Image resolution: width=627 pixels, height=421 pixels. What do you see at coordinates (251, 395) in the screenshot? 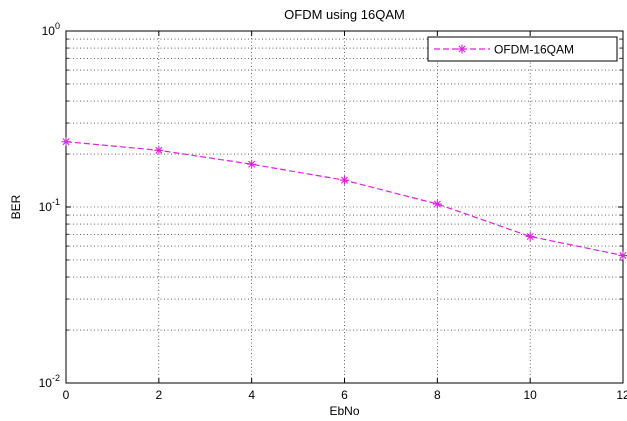
I see `x-tick-label: 4` at bounding box center [251, 395].